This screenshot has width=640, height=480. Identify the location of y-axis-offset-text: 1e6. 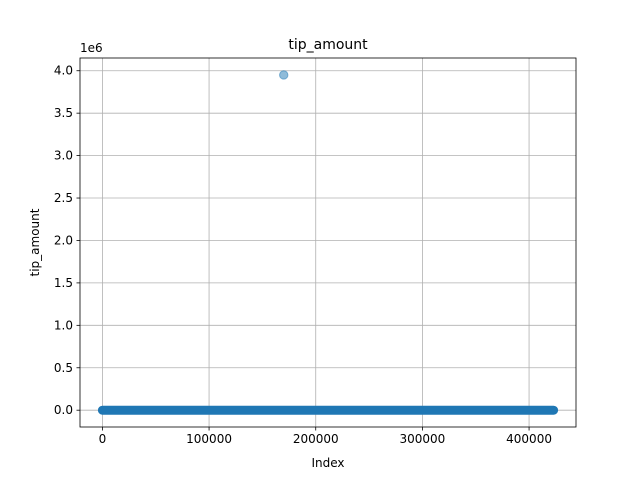
(91, 48).